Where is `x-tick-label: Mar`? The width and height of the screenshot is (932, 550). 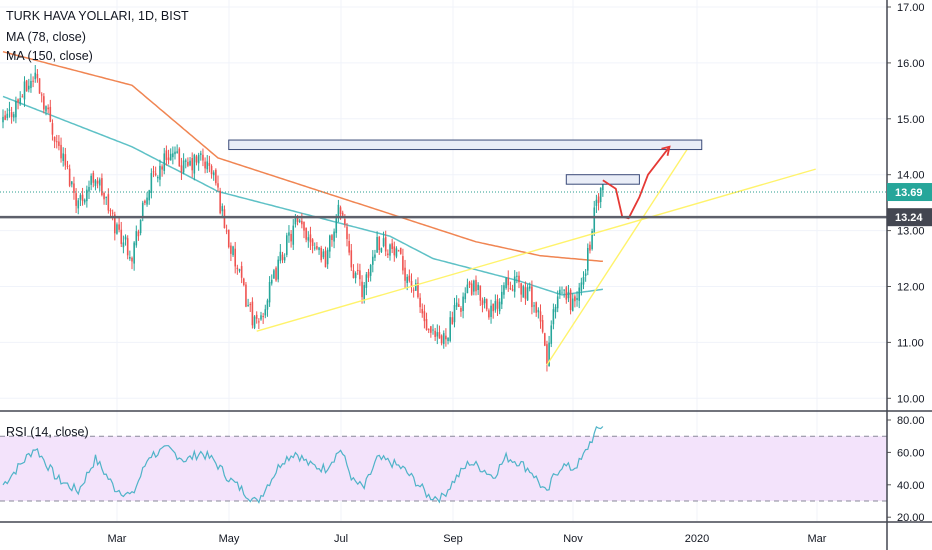
x-tick-label: Mar is located at coordinates (117, 539).